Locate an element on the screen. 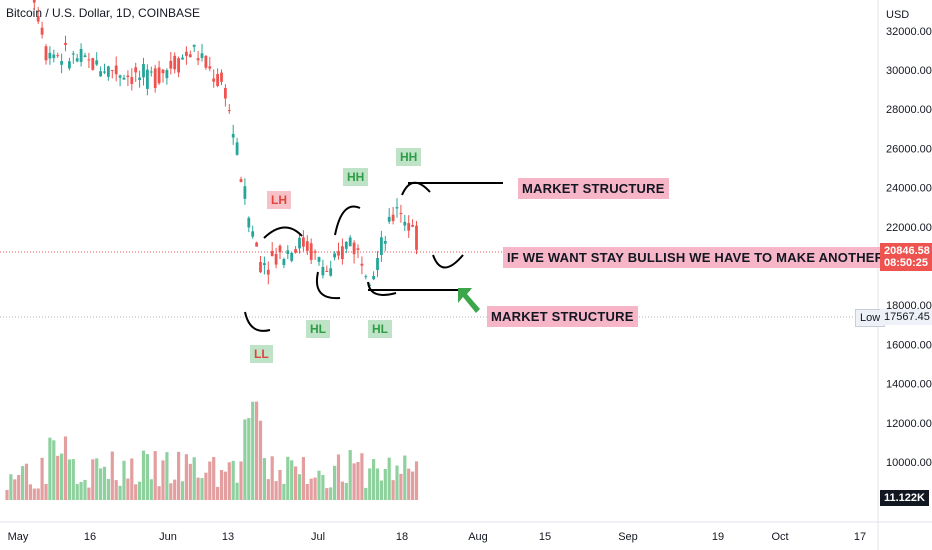 The image size is (932, 550). time-tick-label: 13 is located at coordinates (228, 537).